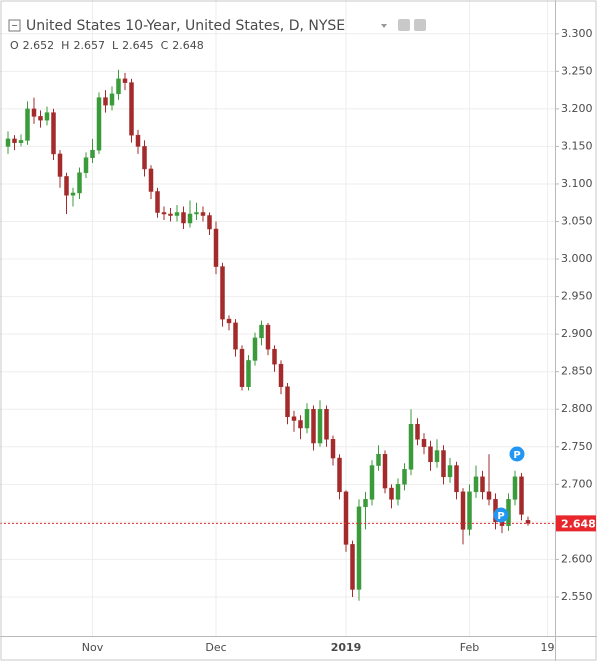  Describe the element at coordinates (548, 647) in the screenshot. I see `x-tick-label: 19` at that location.